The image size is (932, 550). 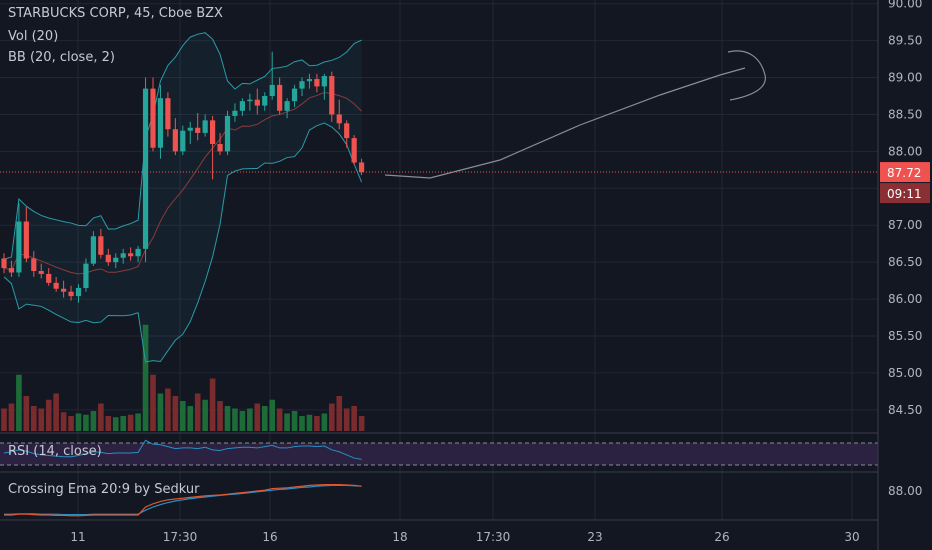 What do you see at coordinates (183, 377) in the screenshot?
I see `volume-bars` at bounding box center [183, 377].